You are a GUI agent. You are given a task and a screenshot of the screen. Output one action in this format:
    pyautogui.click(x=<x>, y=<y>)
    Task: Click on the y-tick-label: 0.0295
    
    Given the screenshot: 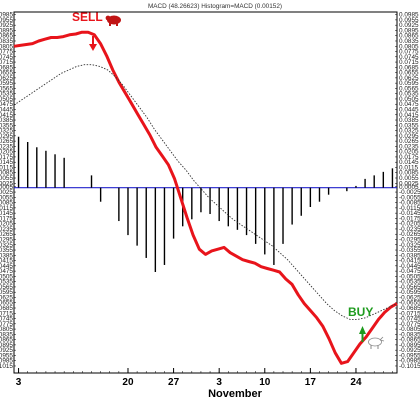 What is the action you would take?
    pyautogui.click(x=409, y=136)
    